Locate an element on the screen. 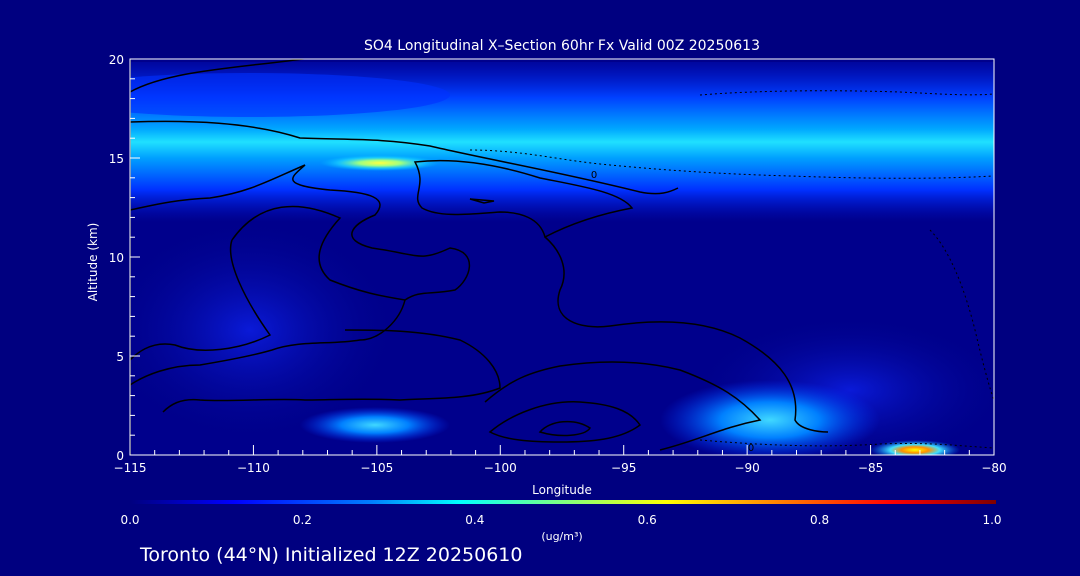 The height and width of the screenshot is (576, 1080). x-axis: −115 −110 −105 −100 −95 −90 −85 −80 is located at coordinates (560, 460).